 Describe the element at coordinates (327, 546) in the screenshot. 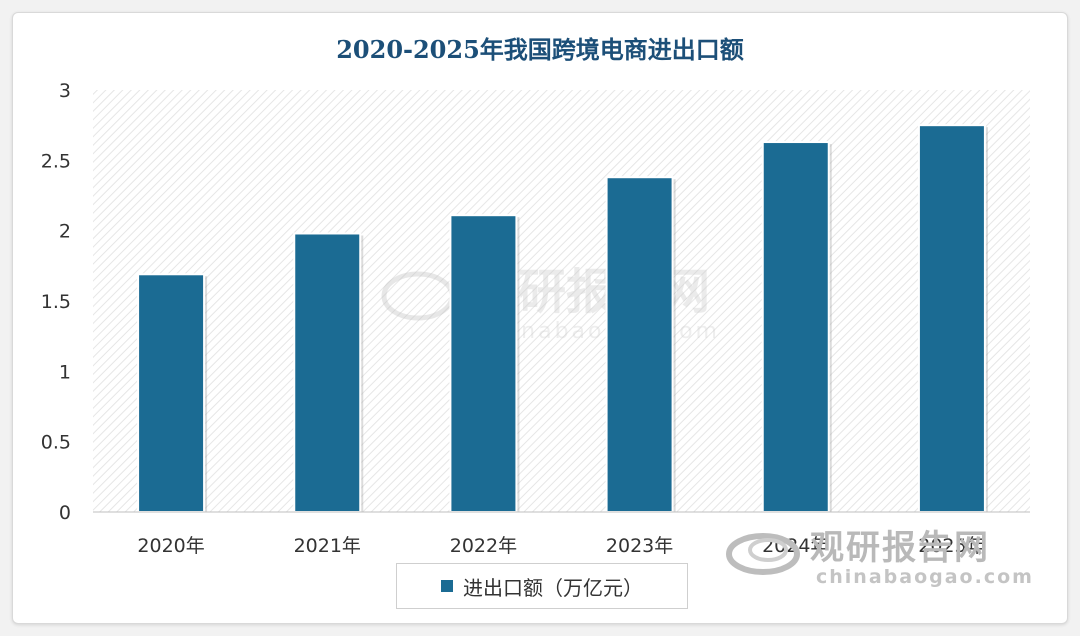

I see `x-tick-label: 2021年` at that location.